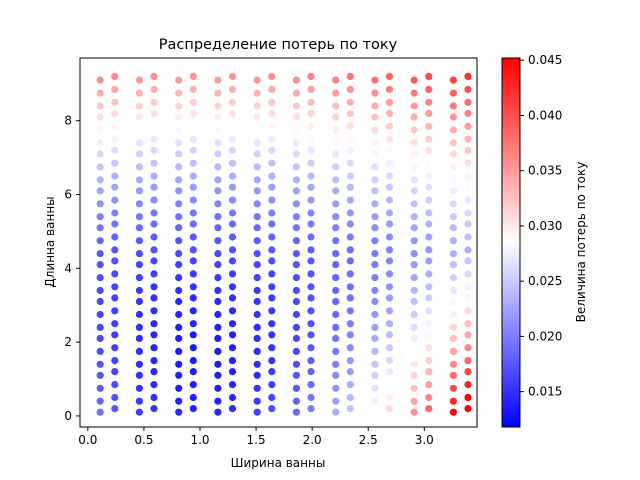 Image resolution: width=640 pixels, height=480 pixels. What do you see at coordinates (68, 121) in the screenshot?
I see `y-tick-label: 8` at bounding box center [68, 121].